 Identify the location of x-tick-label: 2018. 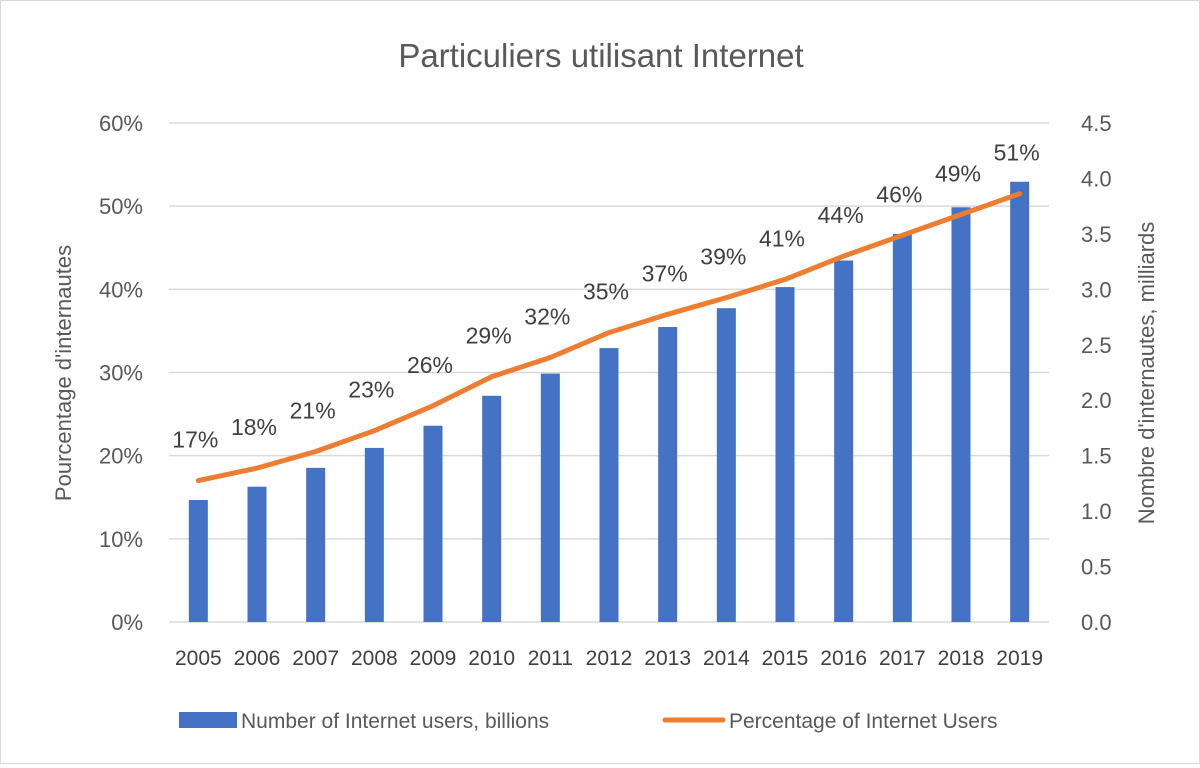
(961, 658).